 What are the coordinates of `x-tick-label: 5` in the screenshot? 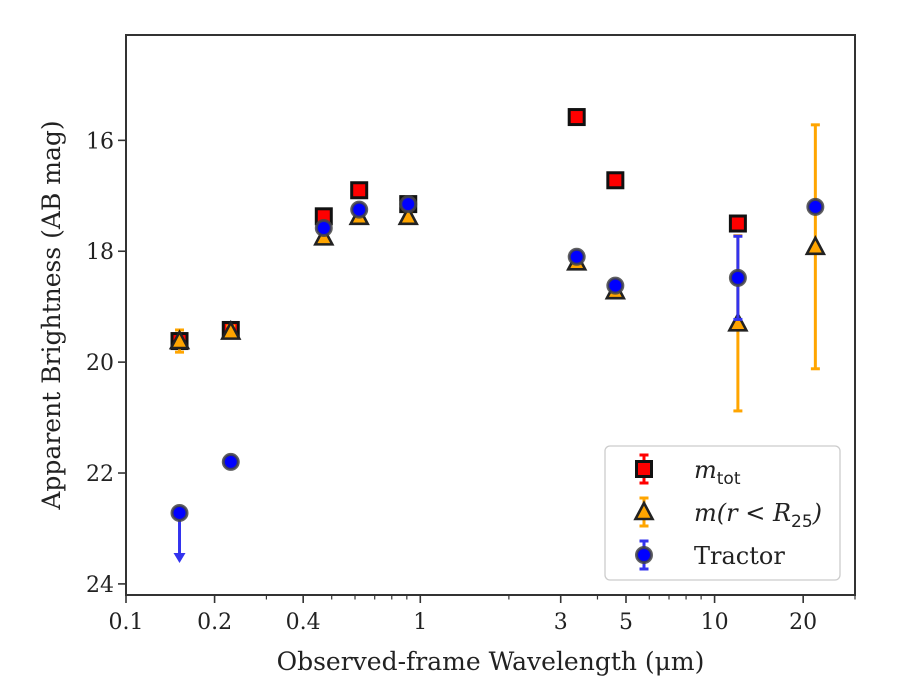 It's located at (626, 622).